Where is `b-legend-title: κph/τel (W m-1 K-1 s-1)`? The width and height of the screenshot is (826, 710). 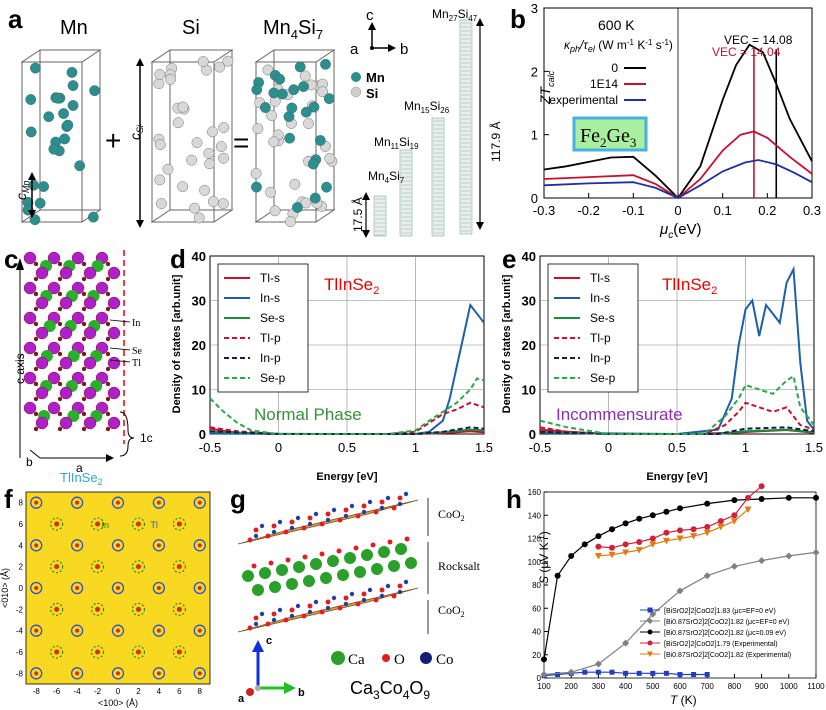
b-legend-title: κph/τel (W m-1 K-1 s-1) is located at coordinates (618, 46).